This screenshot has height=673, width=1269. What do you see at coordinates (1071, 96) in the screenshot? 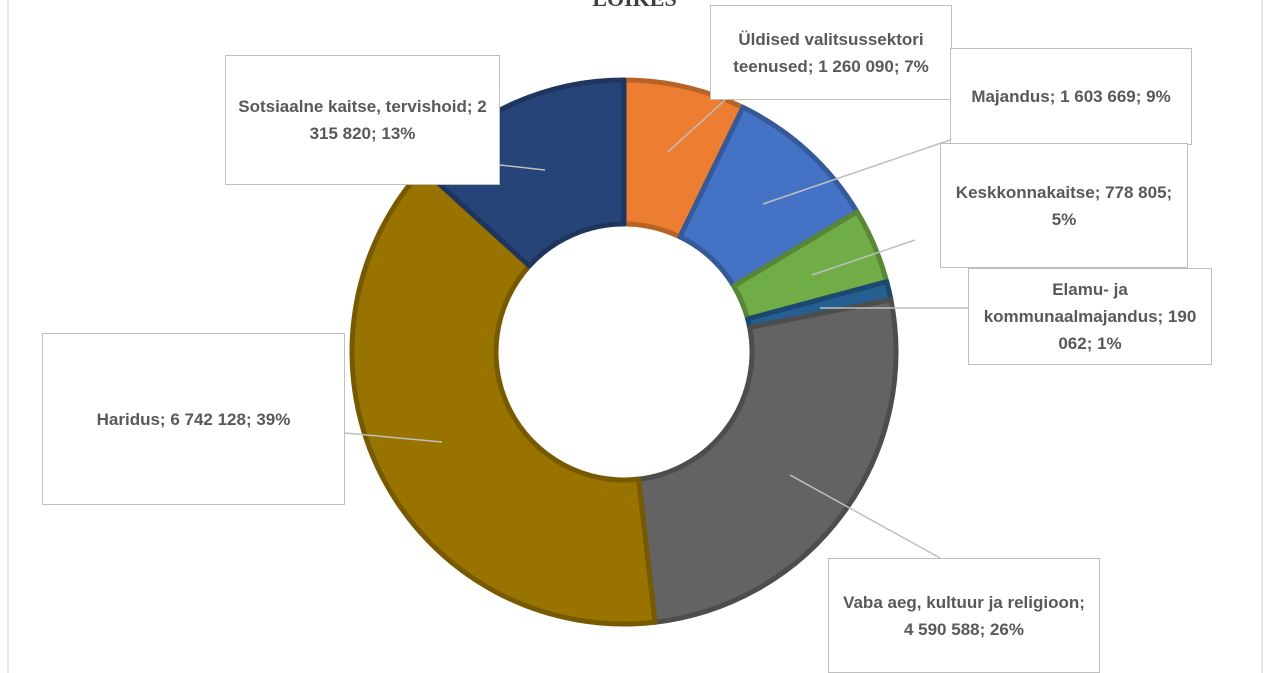
I see `data-label: Majandus; 1 603 669; 9%` at bounding box center [1071, 96].